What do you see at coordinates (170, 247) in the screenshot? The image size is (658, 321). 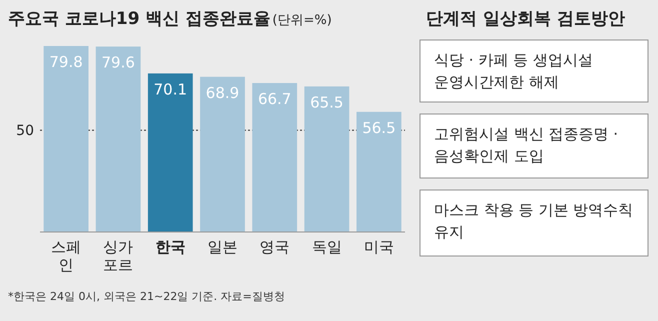 I see `x-tick-label: 한국` at bounding box center [170, 247].